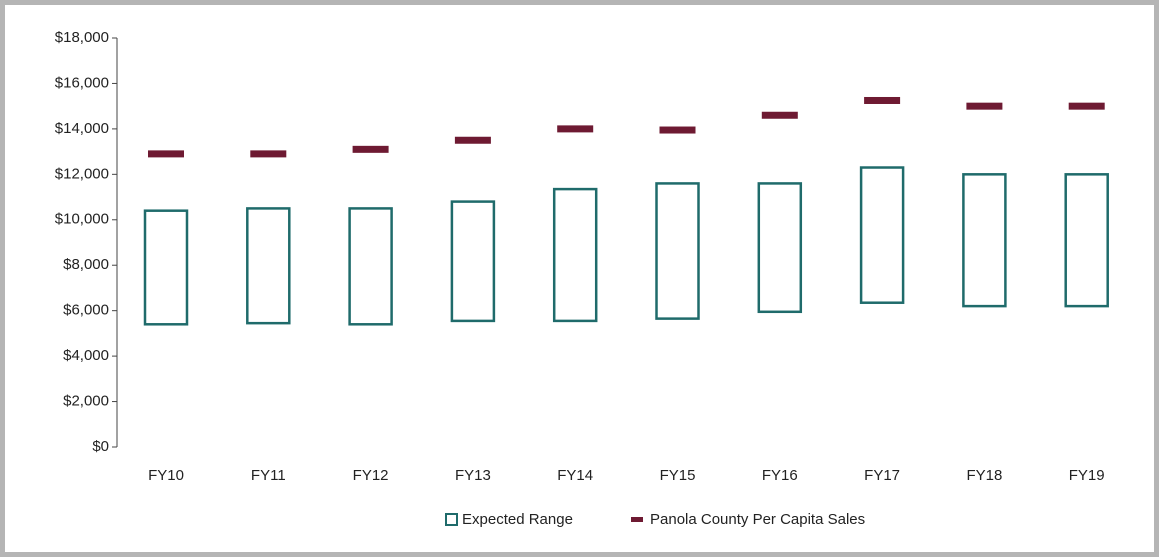 Image resolution: width=1159 pixels, height=557 pixels. What do you see at coordinates (82, 82) in the screenshot?
I see `y-tick-label: $16,000` at bounding box center [82, 82].